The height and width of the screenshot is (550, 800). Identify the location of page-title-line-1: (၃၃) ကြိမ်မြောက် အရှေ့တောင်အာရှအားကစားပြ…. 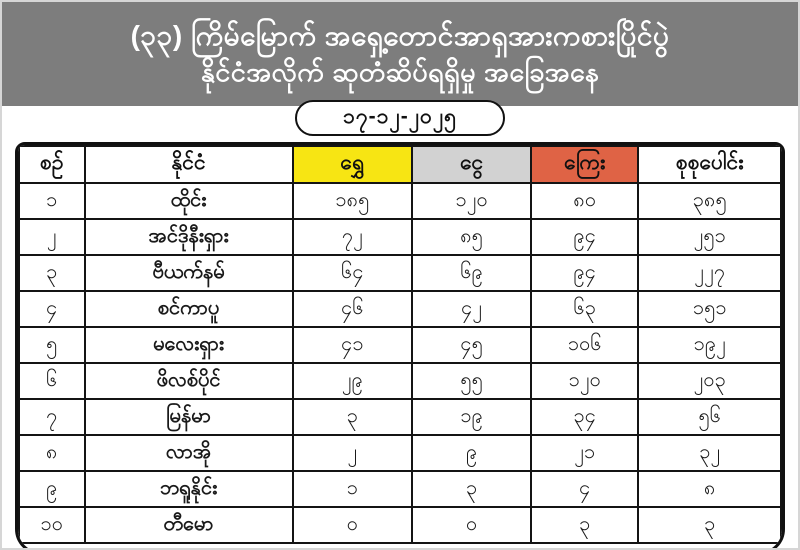
(400, 35).